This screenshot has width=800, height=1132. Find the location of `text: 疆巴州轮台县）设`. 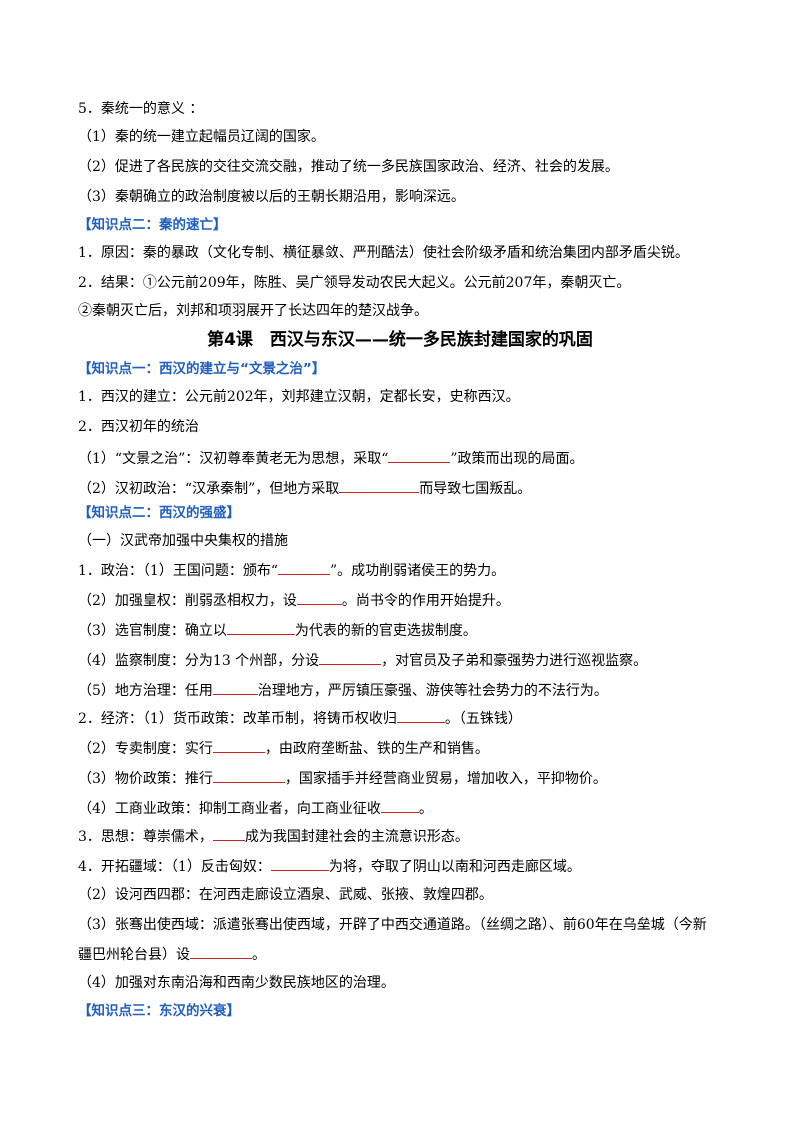

text: 疆巴州轮台县）设 is located at coordinates (134, 955).